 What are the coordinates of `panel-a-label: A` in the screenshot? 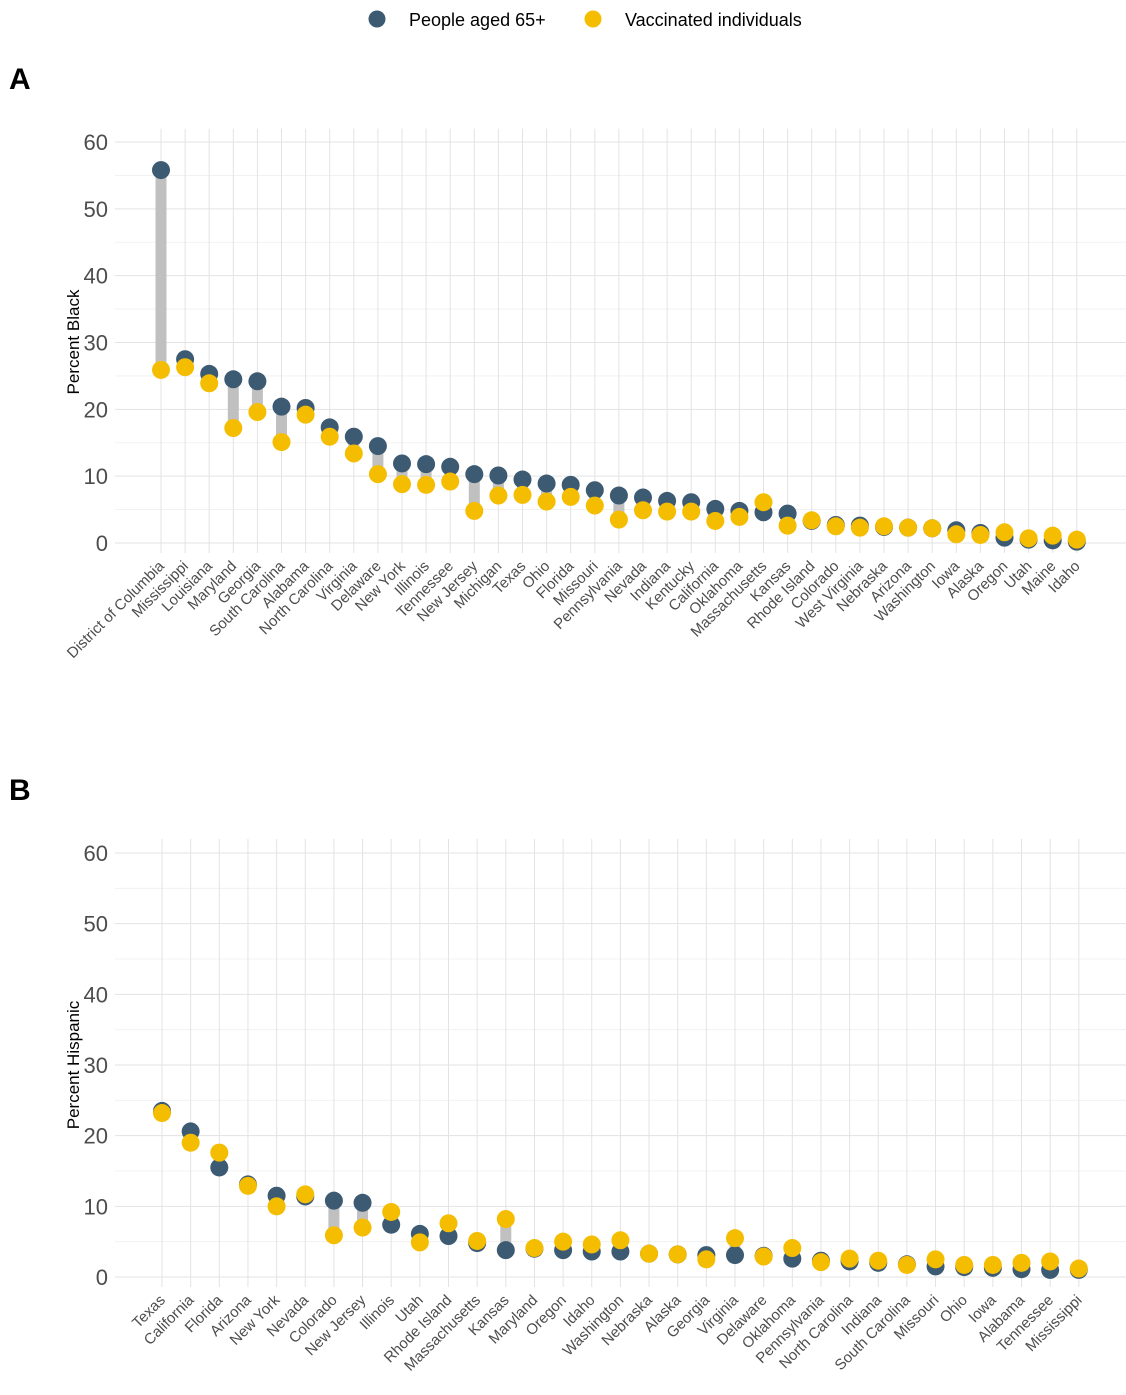 It's located at (20, 79).